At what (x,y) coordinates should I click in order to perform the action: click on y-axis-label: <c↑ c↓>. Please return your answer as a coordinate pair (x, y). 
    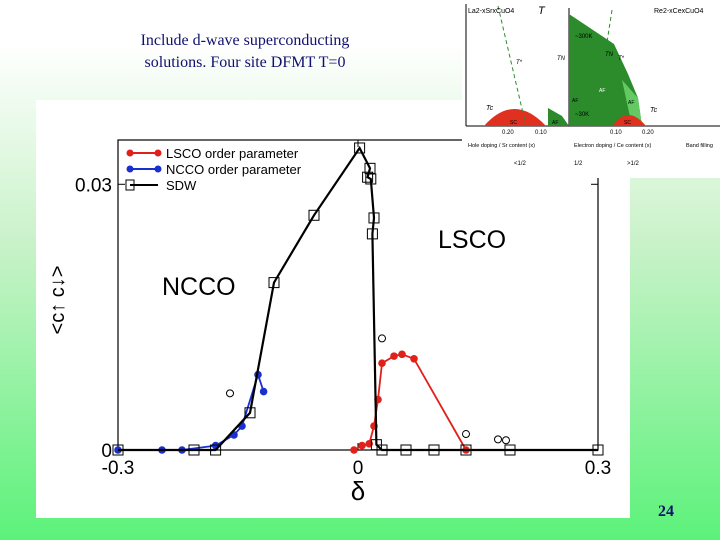
    Looking at the image, I should click on (58, 300).